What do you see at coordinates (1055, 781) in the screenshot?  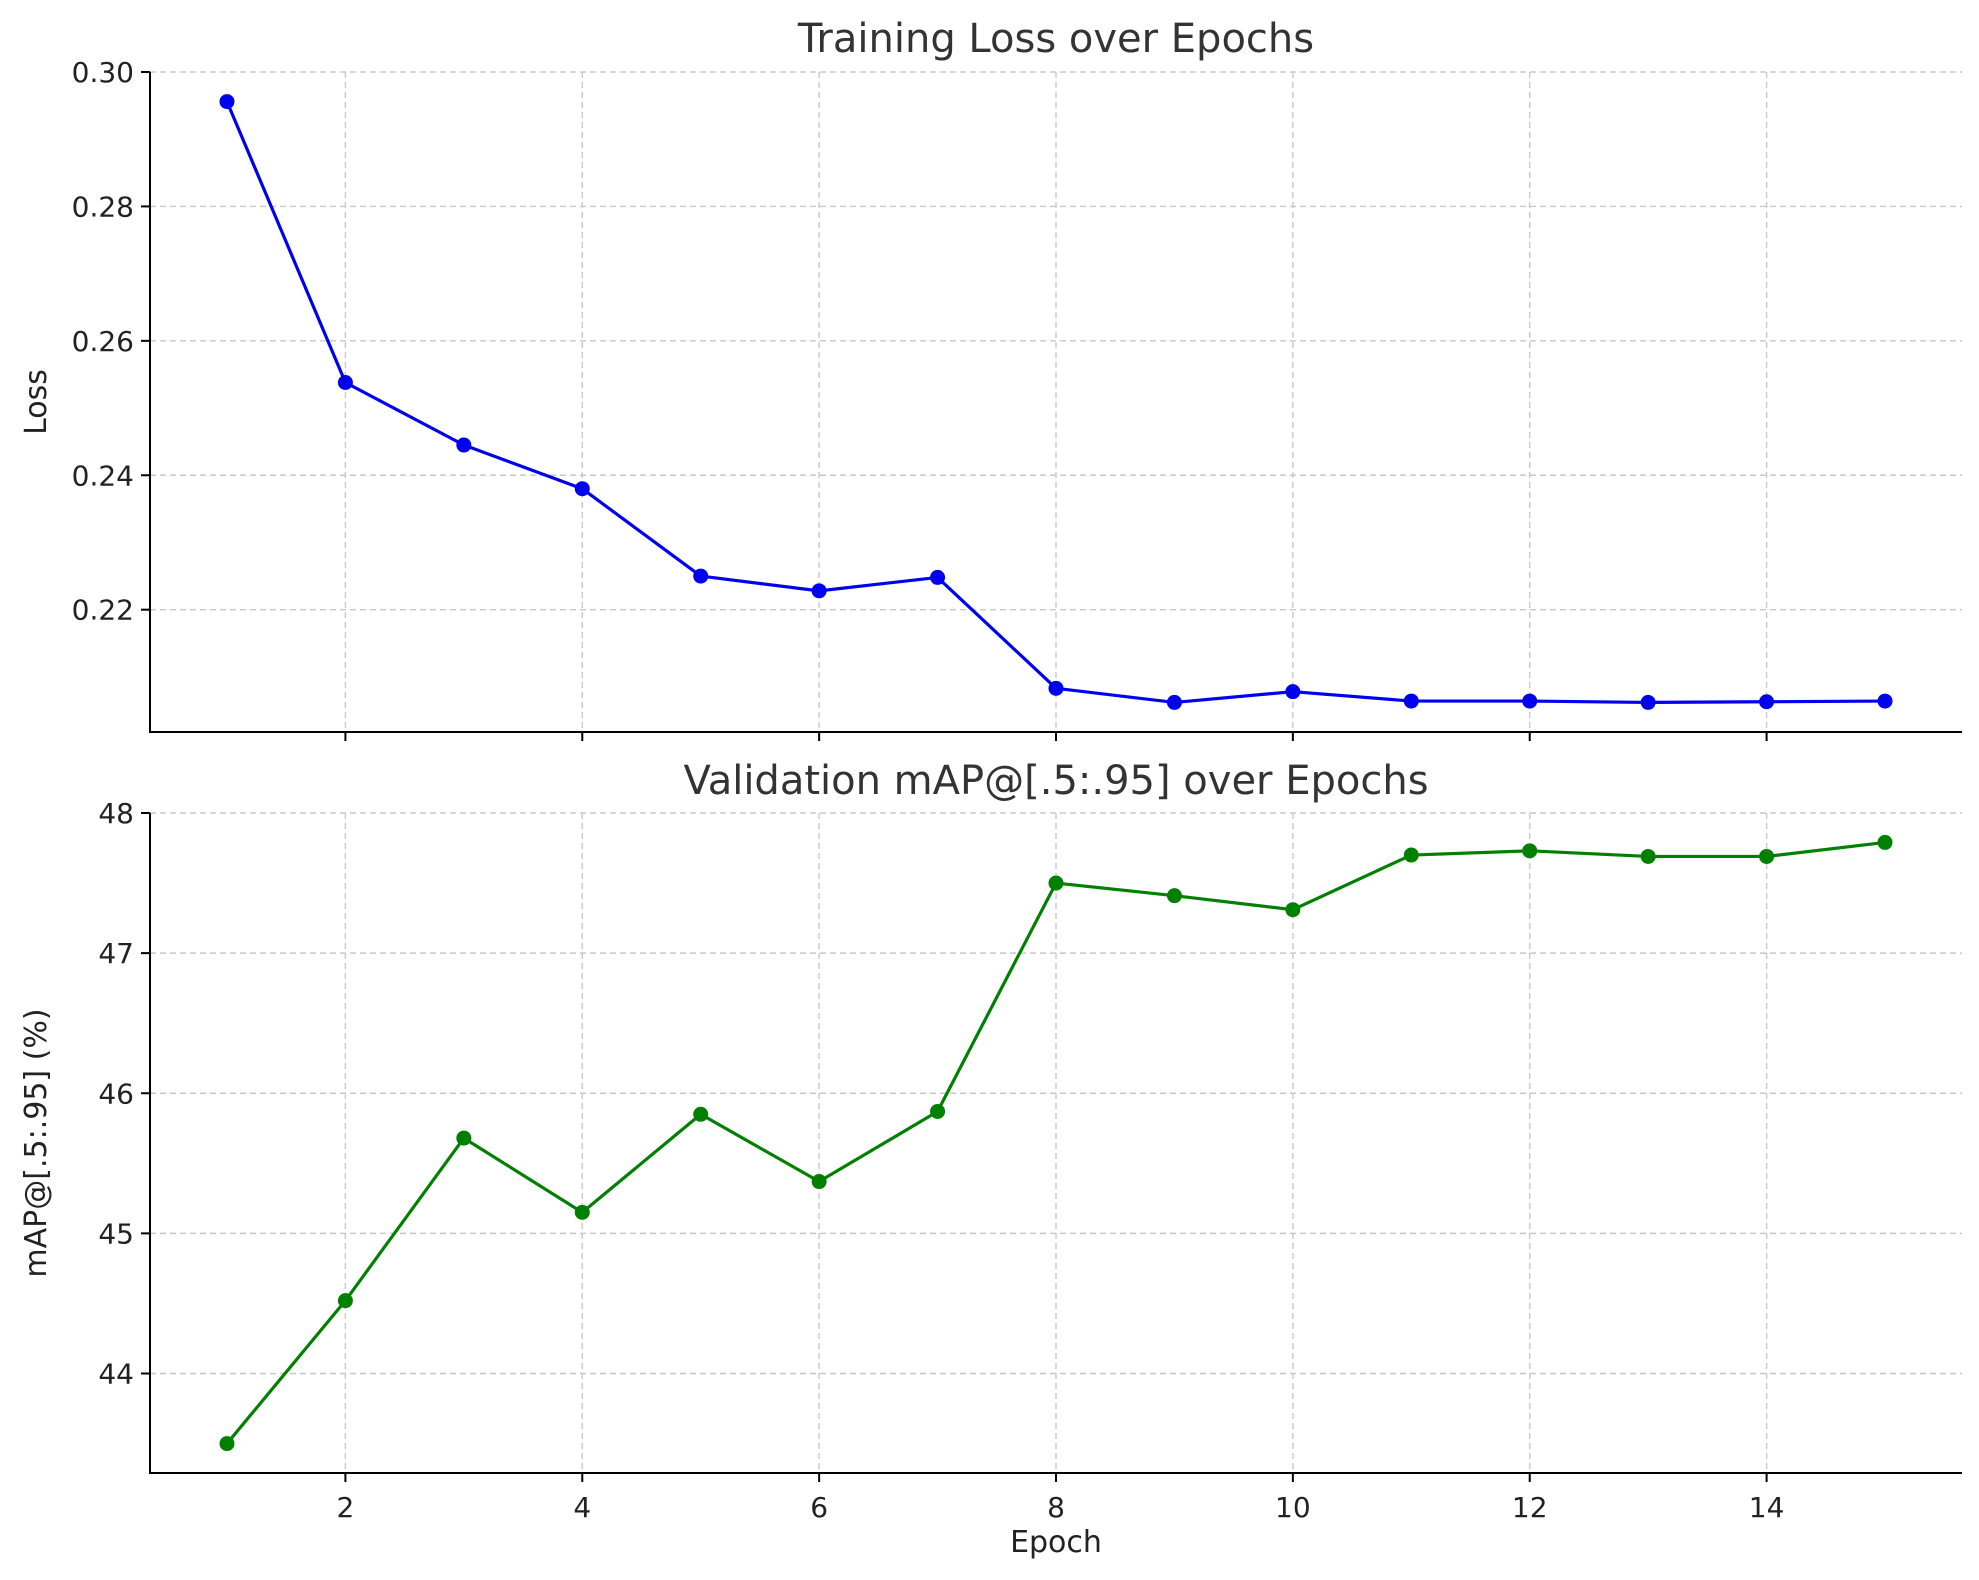 I see `chart-title: Validation mAP@[.5:.95] over Epochs` at bounding box center [1055, 781].